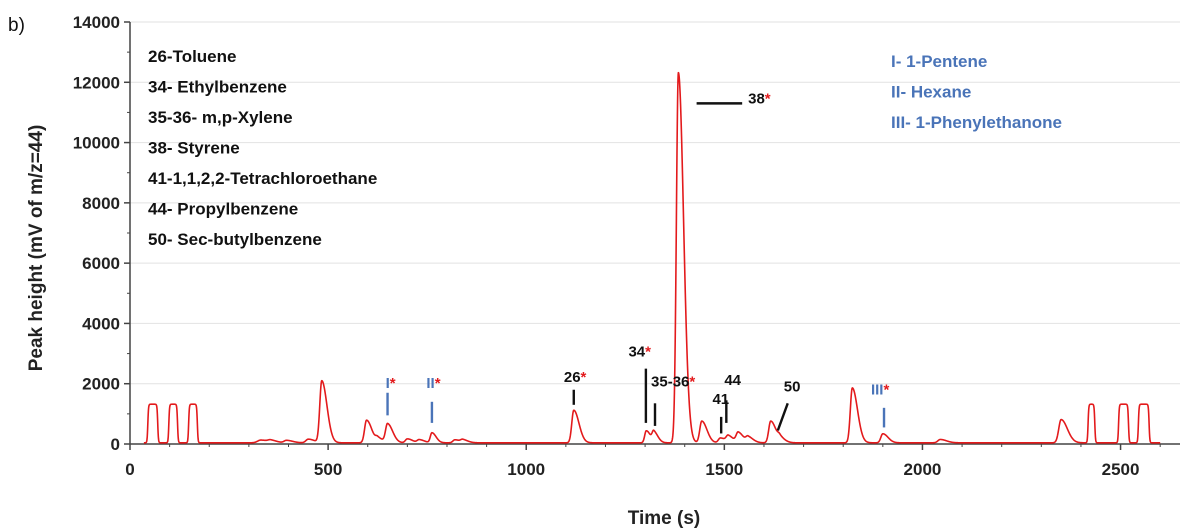 The width and height of the screenshot is (1197, 531). I want to click on y-tick-label: 10000, so click(96, 143).